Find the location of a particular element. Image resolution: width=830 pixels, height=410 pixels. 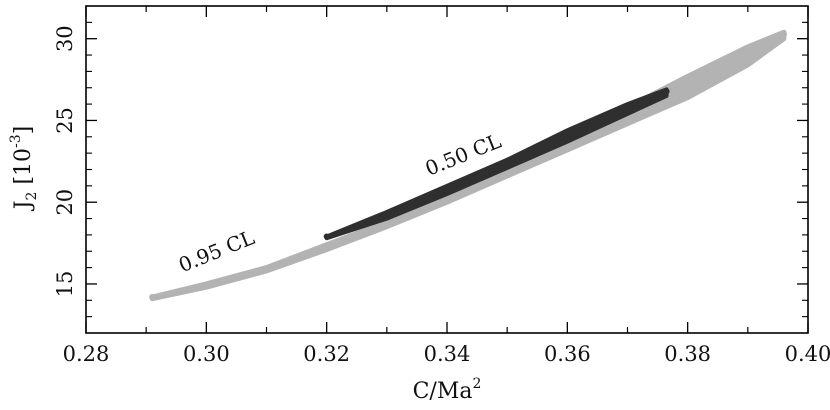

annotation-label: 0.95 CL is located at coordinates (216, 251).